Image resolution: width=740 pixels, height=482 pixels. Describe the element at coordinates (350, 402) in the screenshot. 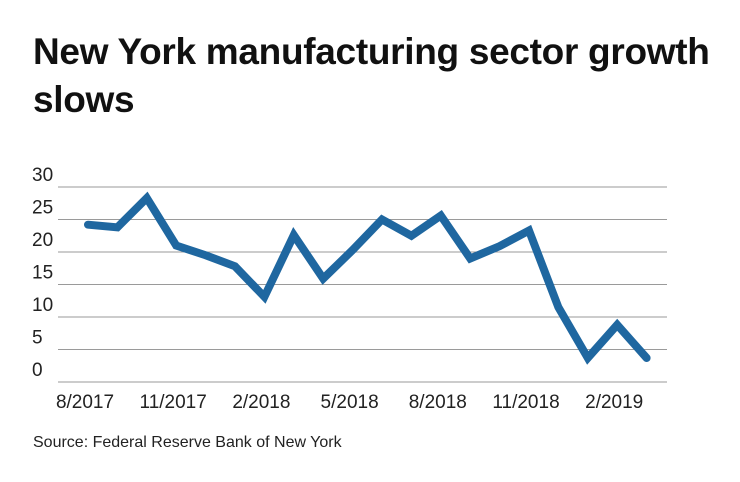

I see `x-tick-label: 5/2018` at that location.